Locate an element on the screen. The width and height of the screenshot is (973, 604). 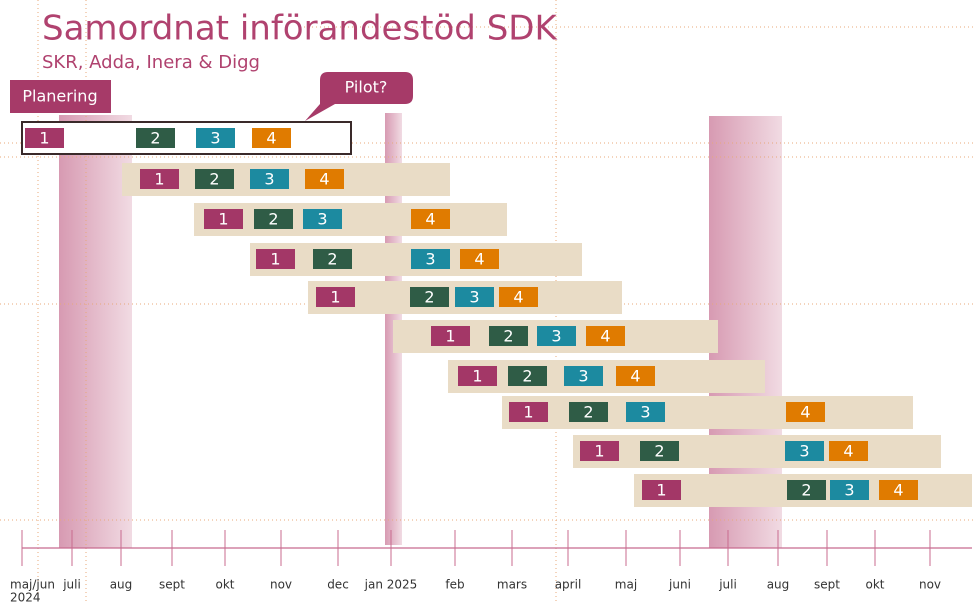
pilot-label: Pilot? is located at coordinates (366, 87).